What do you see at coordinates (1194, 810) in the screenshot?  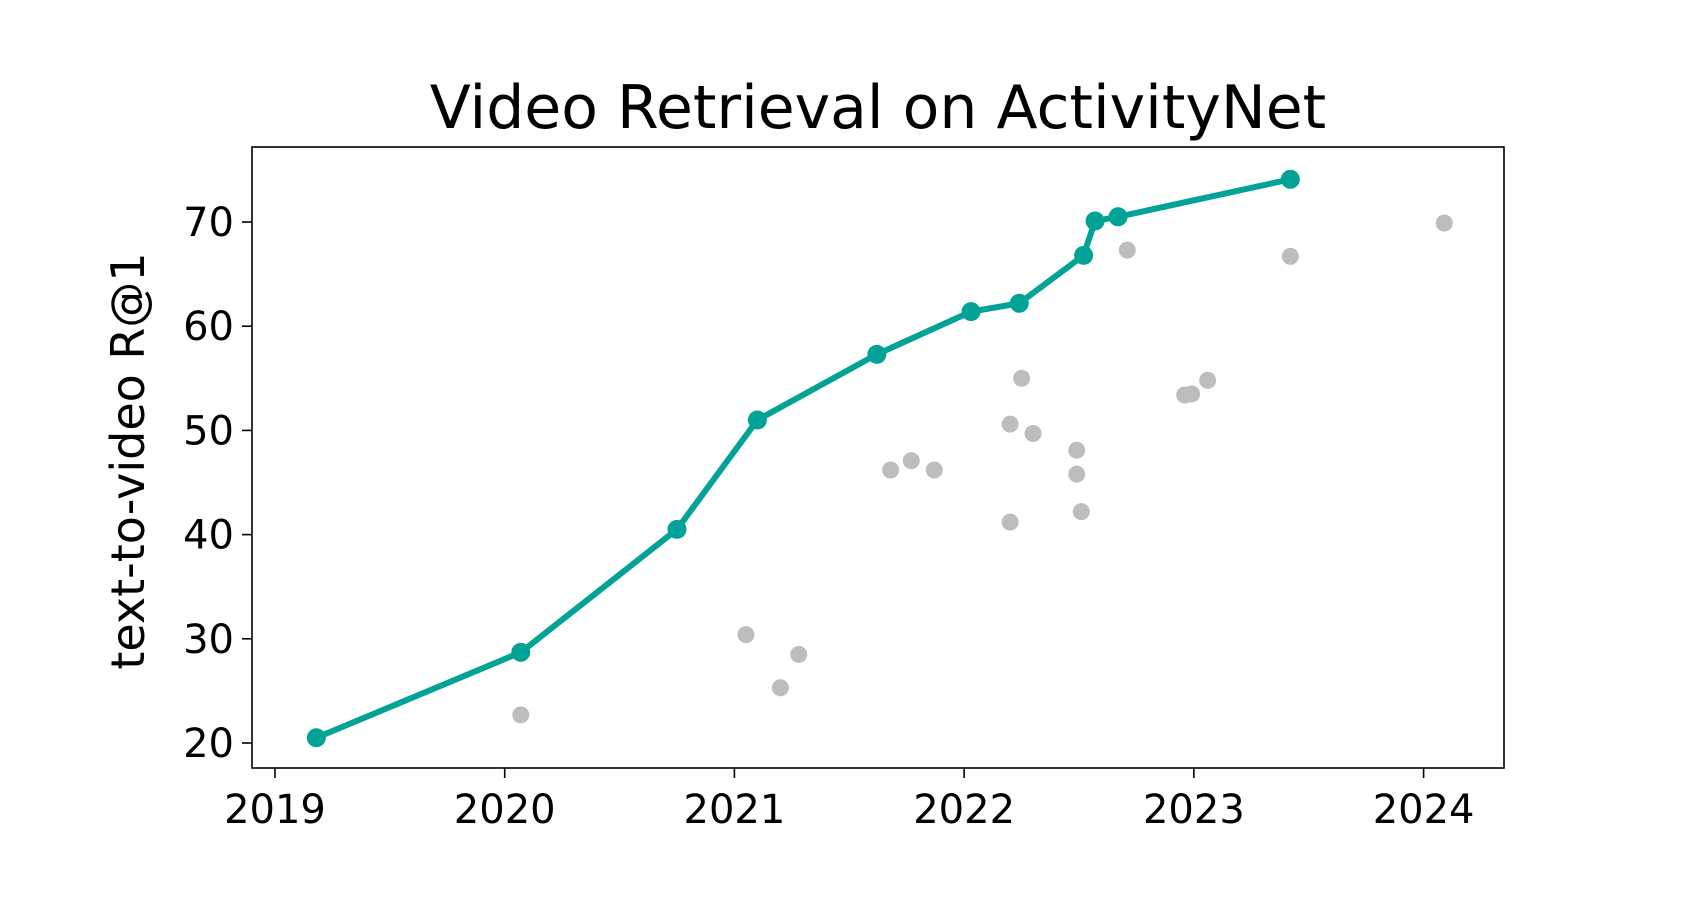 I see `x-tick-label-4: 2023` at bounding box center [1194, 810].